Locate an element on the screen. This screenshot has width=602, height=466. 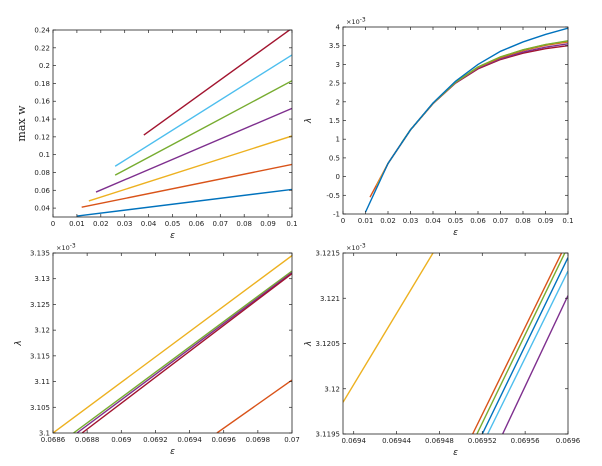
x-tick-label: 0.04 is located at coordinates (149, 224).